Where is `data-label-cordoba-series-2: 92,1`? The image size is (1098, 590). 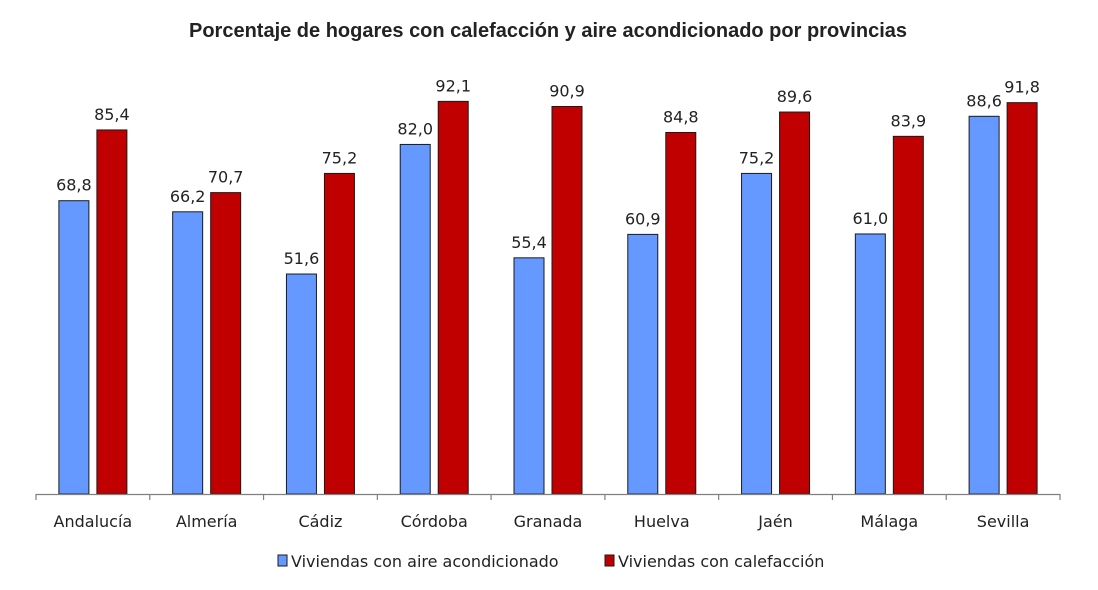 data-label-cordoba-series-2: 92,1 is located at coordinates (453, 85).